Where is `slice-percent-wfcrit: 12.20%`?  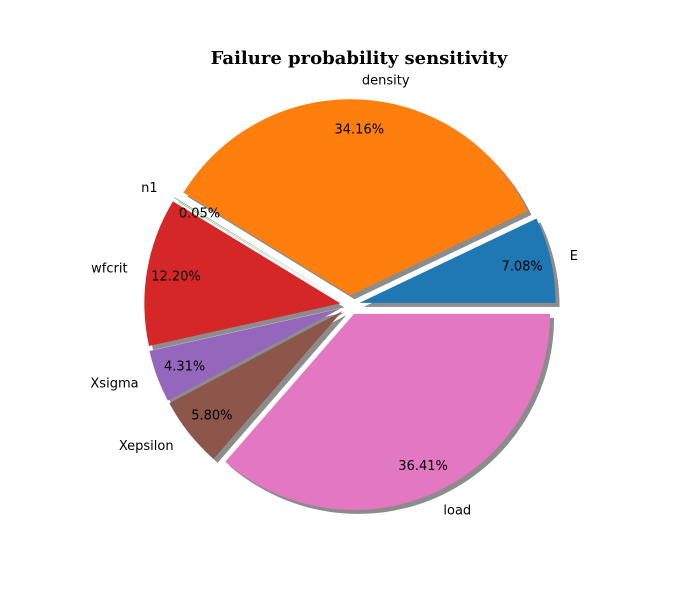 slice-percent-wfcrit: 12.20% is located at coordinates (176, 277).